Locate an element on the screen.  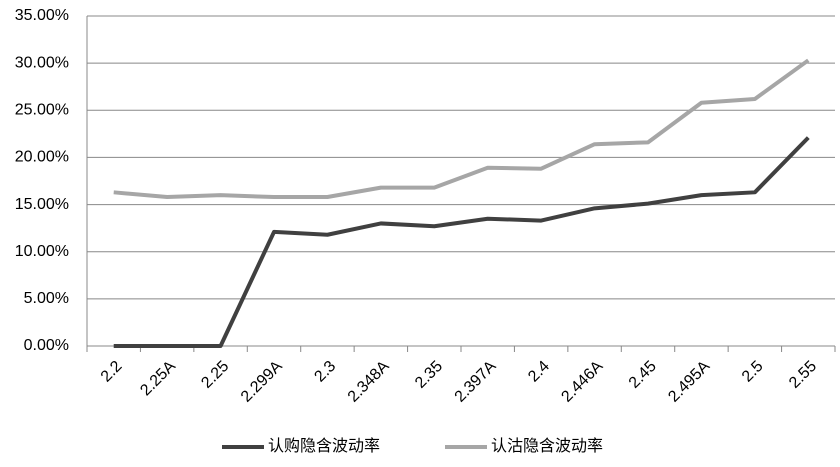
x-tick-label: 2.4 is located at coordinates (539, 372).